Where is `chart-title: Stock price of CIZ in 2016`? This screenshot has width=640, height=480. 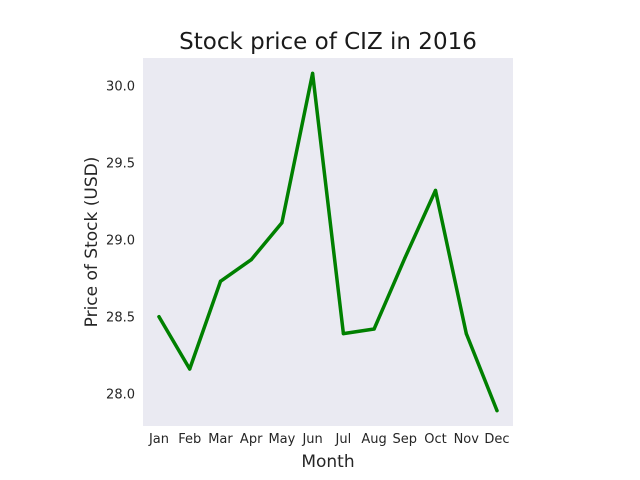 chart-title: Stock price of CIZ in 2016 is located at coordinates (328, 42).